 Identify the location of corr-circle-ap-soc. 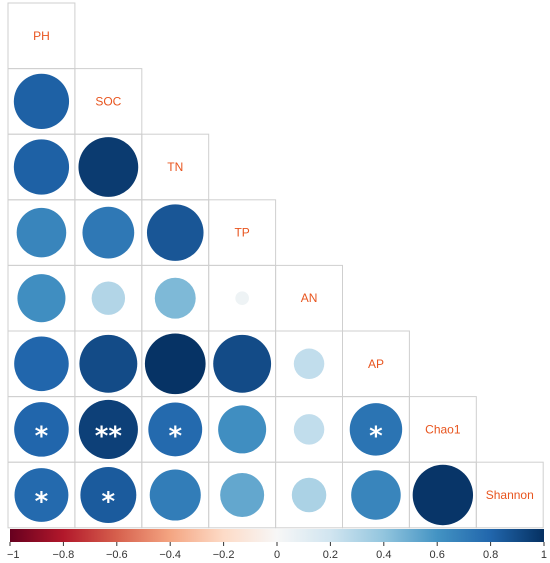
(108, 363).